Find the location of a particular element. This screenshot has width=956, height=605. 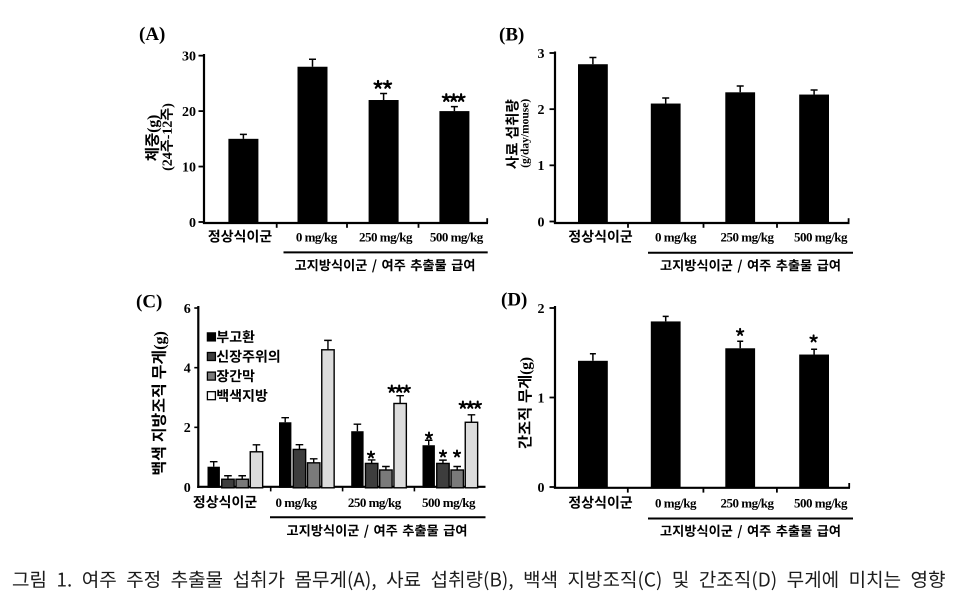

svg-text: (C) is located at coordinates (149, 302).